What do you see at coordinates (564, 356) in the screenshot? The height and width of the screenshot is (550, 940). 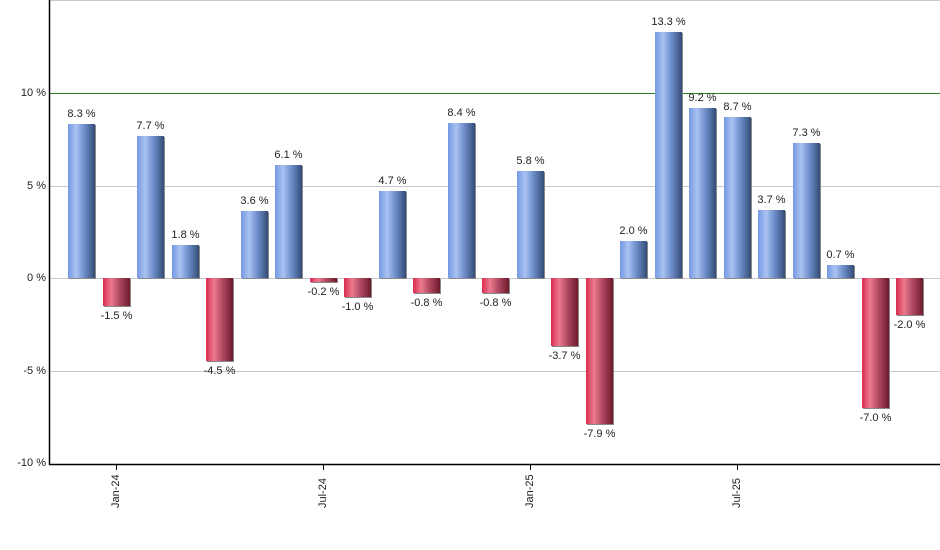 I see `value-label: -3.7 %` at bounding box center [564, 356].